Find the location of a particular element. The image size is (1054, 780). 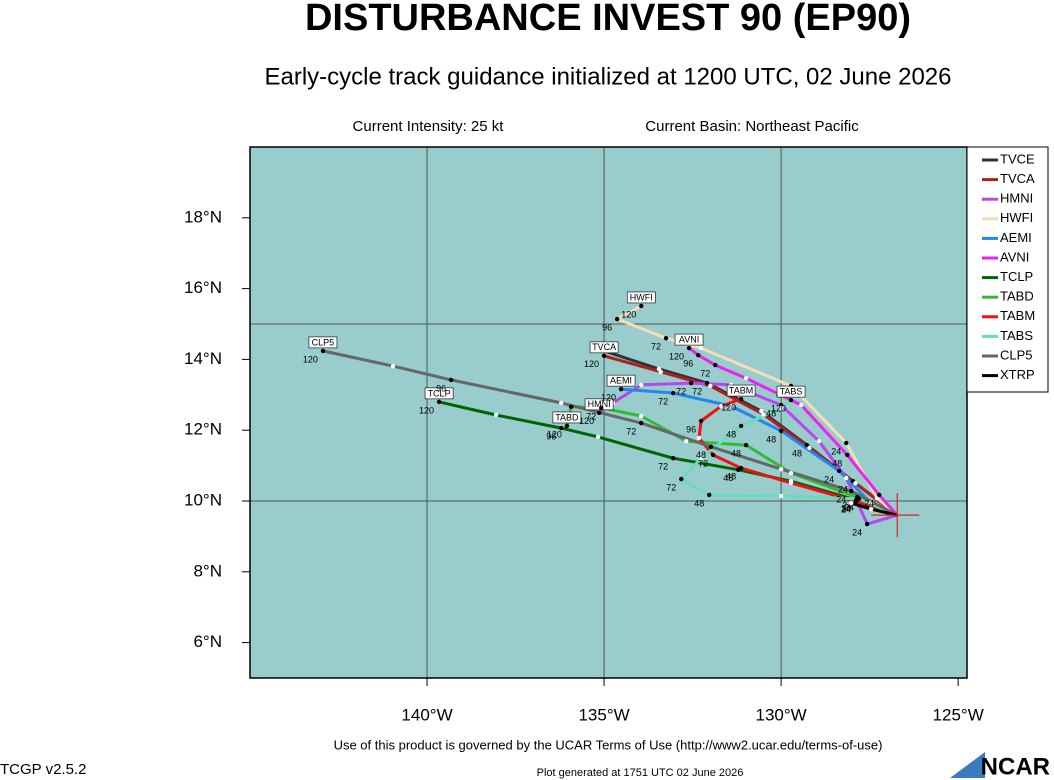

model-box-label: CLP5 is located at coordinates (323, 342).